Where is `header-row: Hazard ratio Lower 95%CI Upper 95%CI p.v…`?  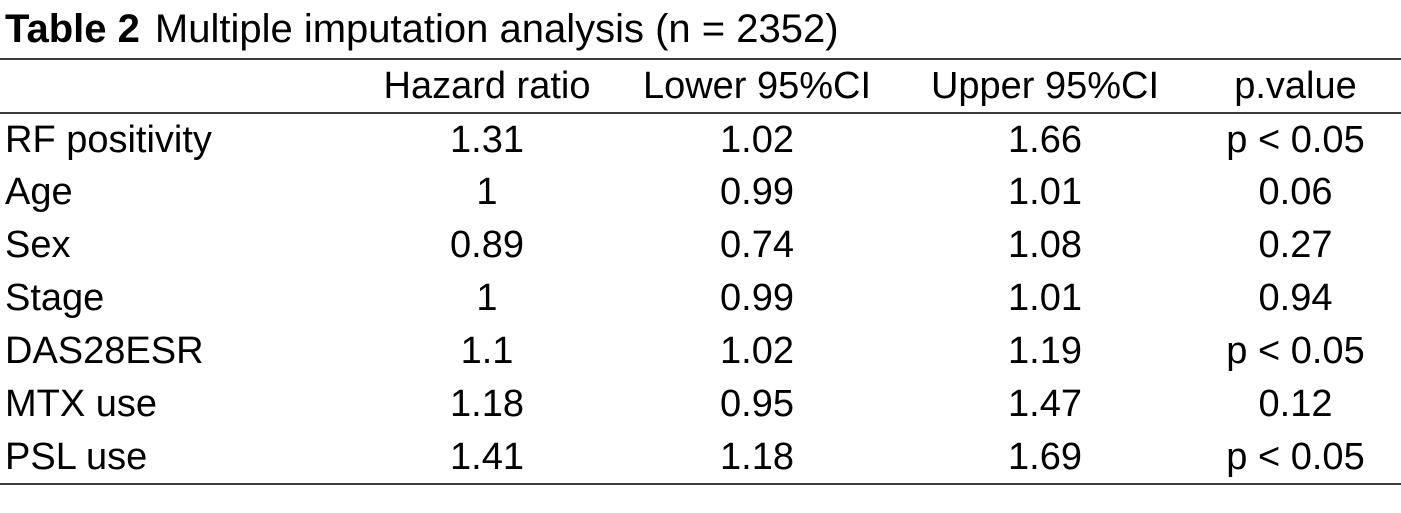 header-row: Hazard ratio Lower 95%CI Upper 95%CI p.v… is located at coordinates (700, 87).